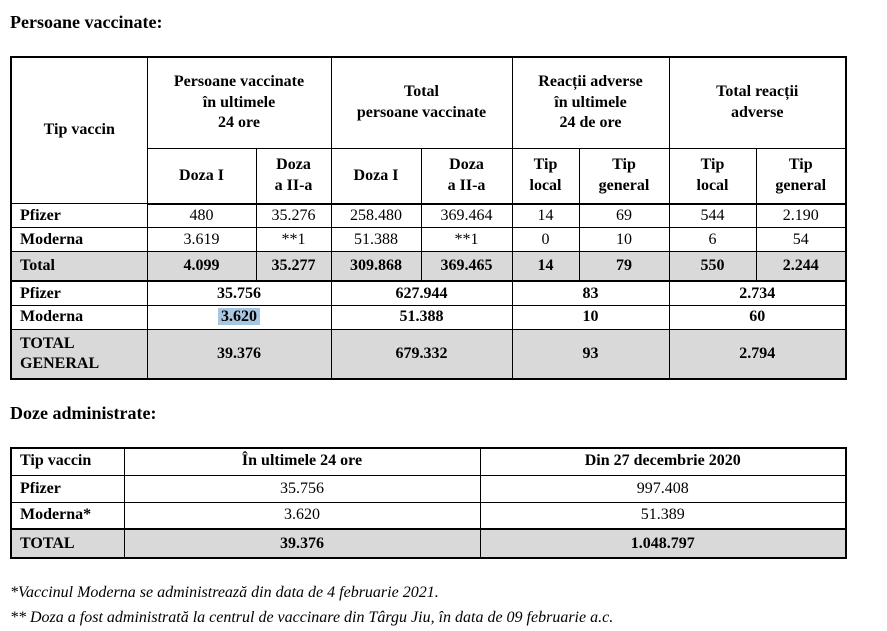 The height and width of the screenshot is (631, 887). What do you see at coordinates (663, 543) in the screenshot?
I see `data-cell: 1.048.797` at bounding box center [663, 543].